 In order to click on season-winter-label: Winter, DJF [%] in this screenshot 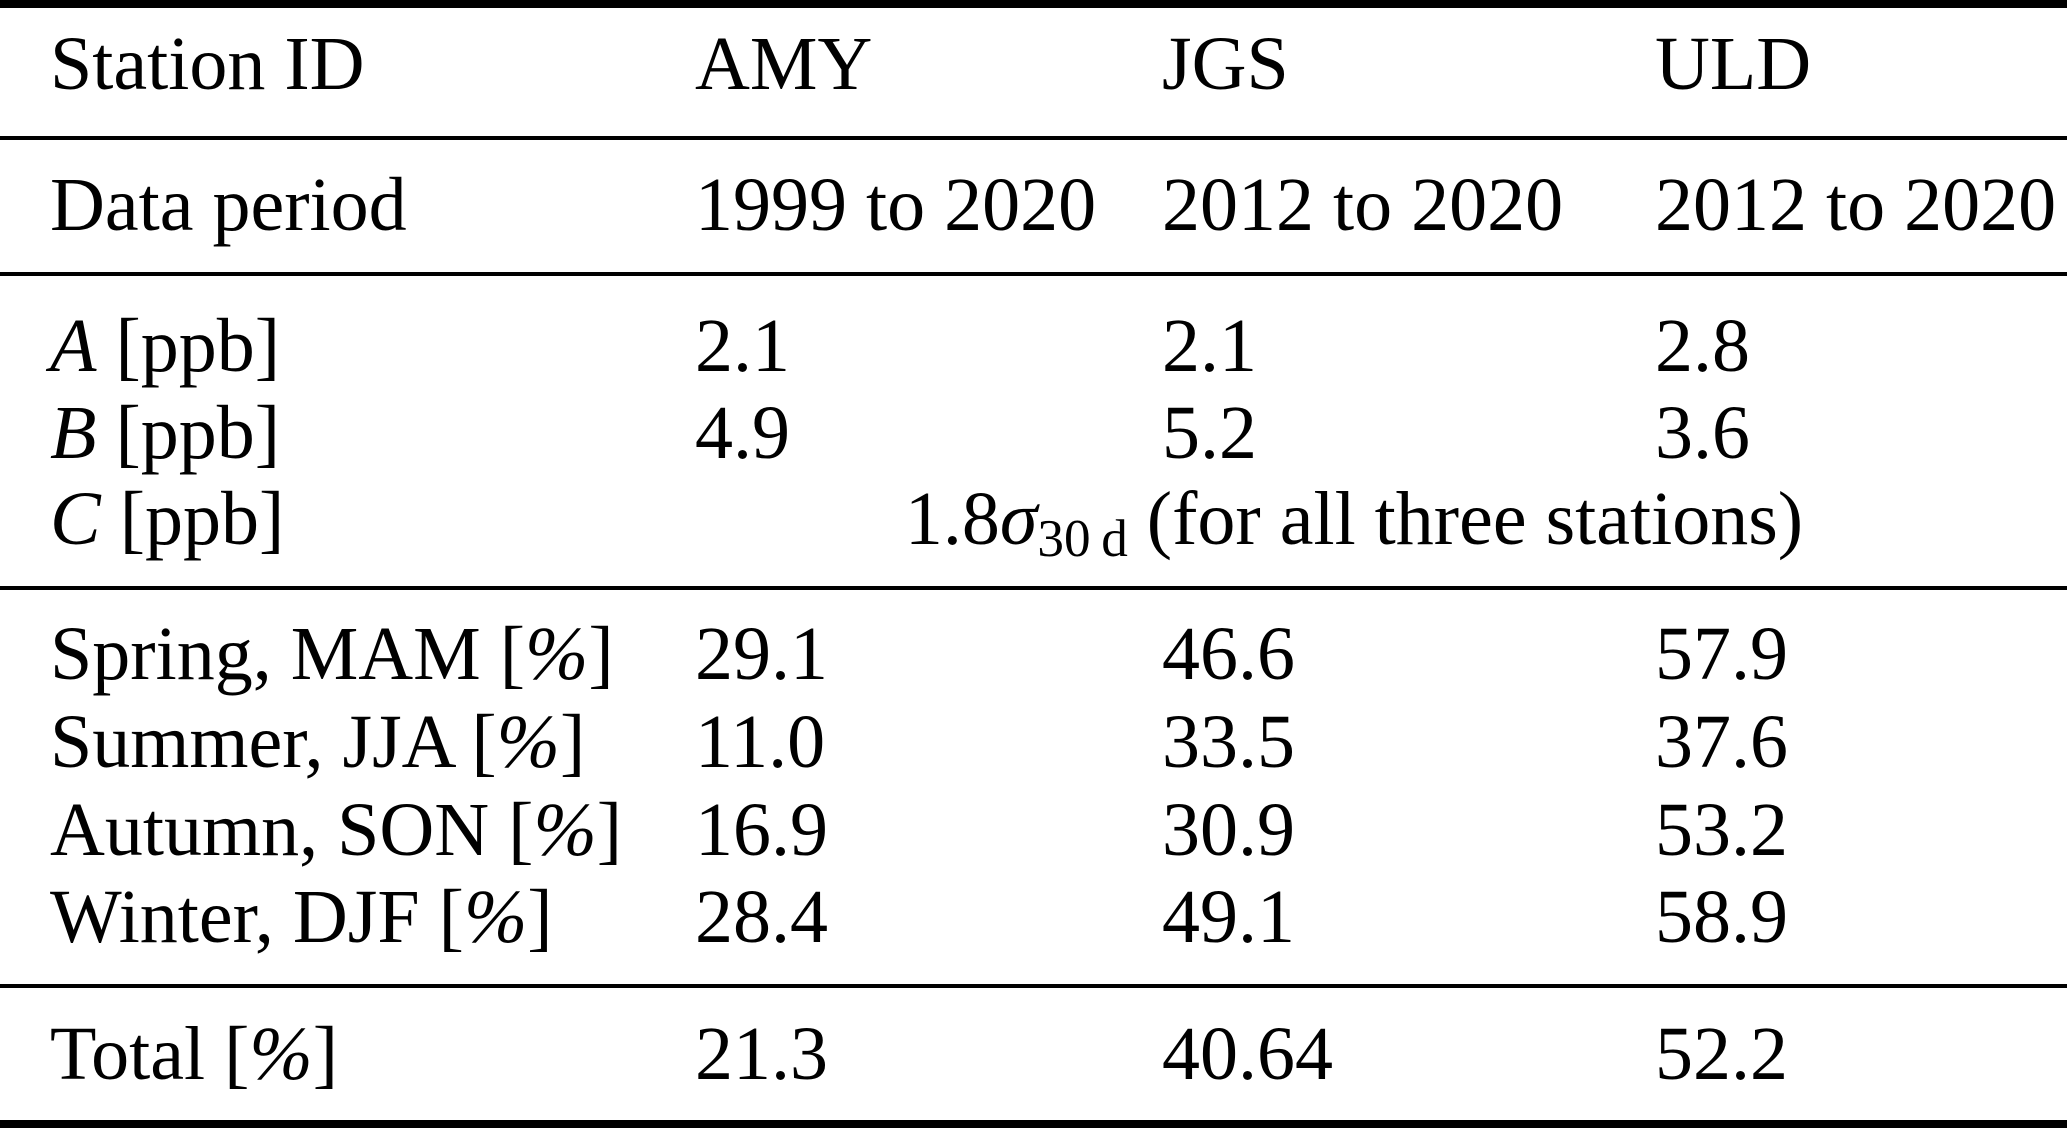, I will do `click(372, 917)`.